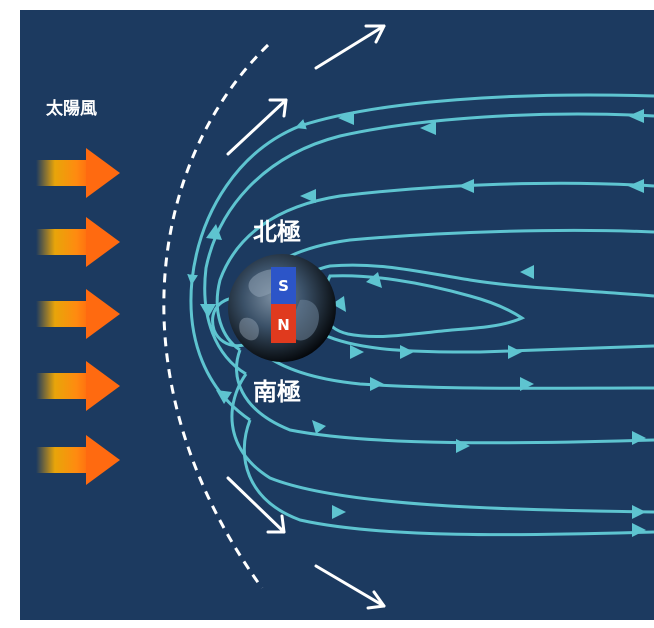 The height and width of the screenshot is (628, 654). I want to click on magnet-n-label: N, so click(283, 325).